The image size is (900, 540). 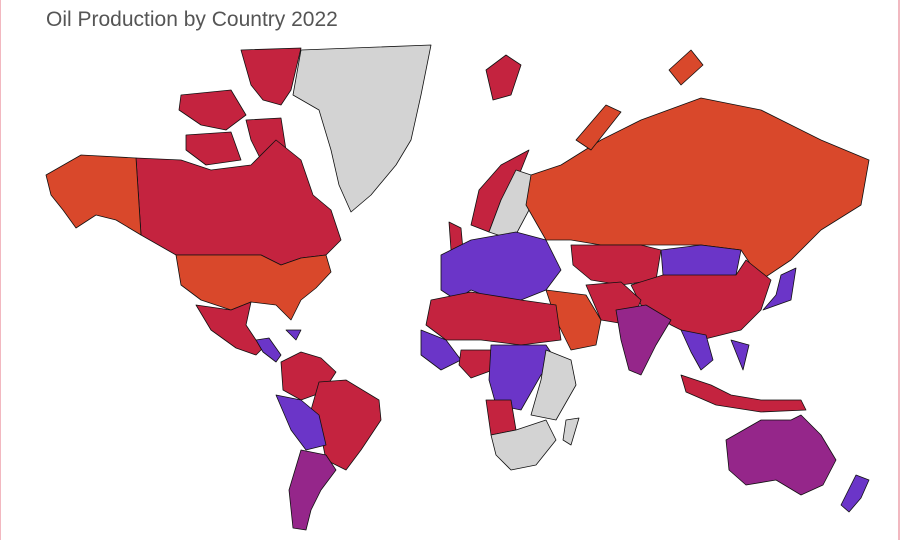 What do you see at coordinates (240, 106) in the screenshot?
I see `arctic-islands` at bounding box center [240, 106].